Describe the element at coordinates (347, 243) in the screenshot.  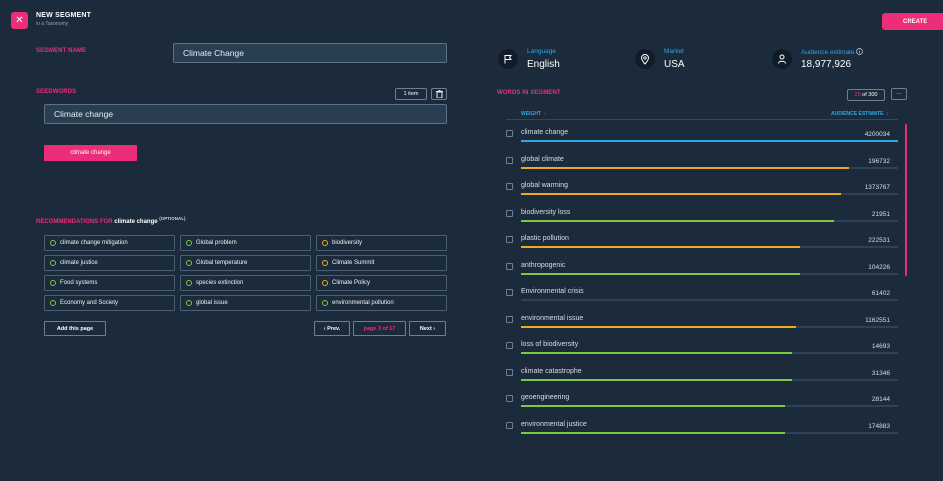
I see `recommendation-label: biodiversity` at that location.